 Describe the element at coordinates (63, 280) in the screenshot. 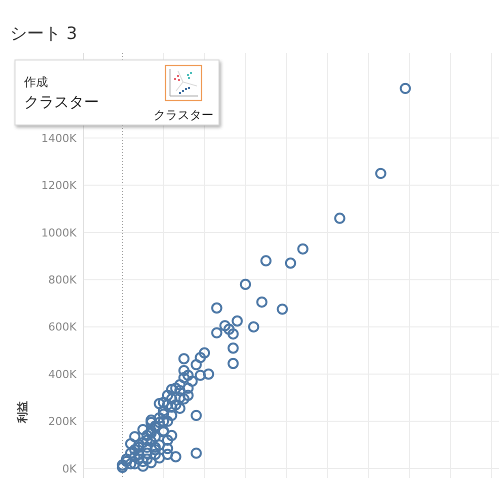

I see `y-tick-label: 800K` at that location.